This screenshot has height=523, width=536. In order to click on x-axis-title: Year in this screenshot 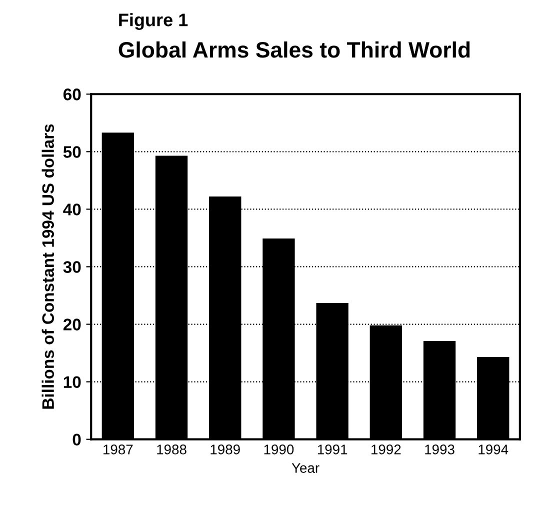, I will do `click(306, 468)`.